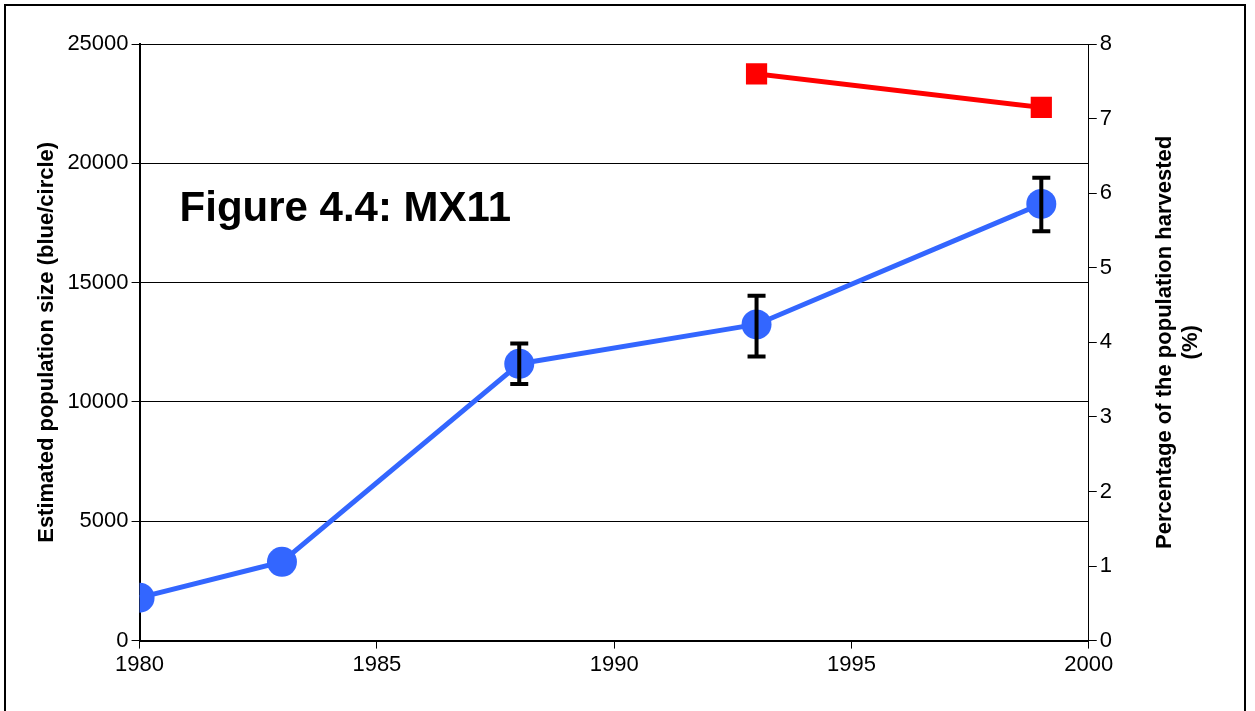 The image size is (1255, 711). I want to click on y-tick-label: 0, so click(122, 639).